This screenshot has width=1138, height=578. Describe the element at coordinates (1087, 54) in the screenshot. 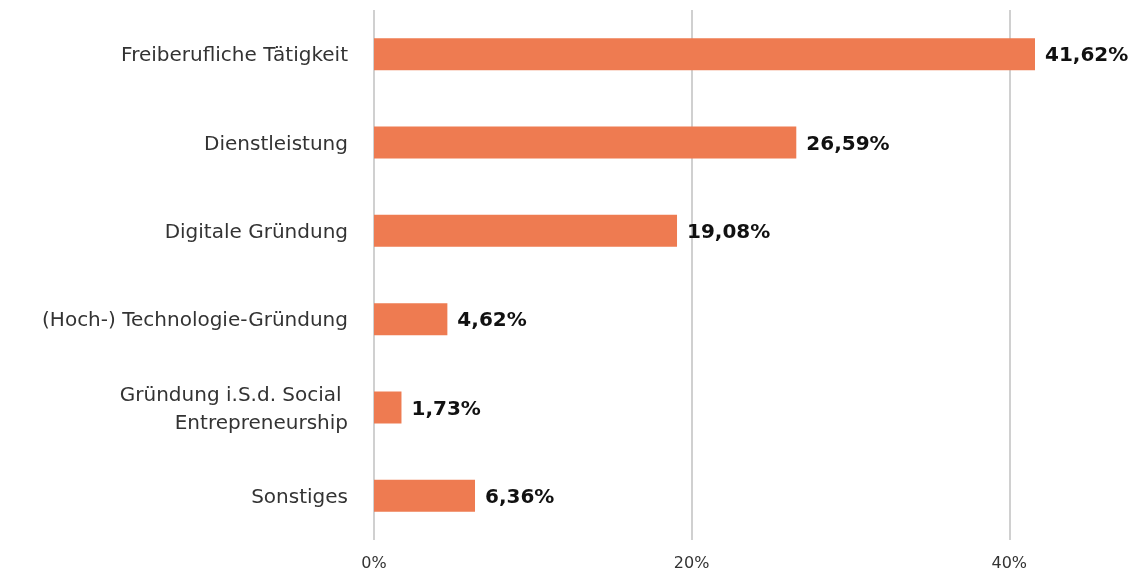

I see `data-label: 41,62%` at that location.